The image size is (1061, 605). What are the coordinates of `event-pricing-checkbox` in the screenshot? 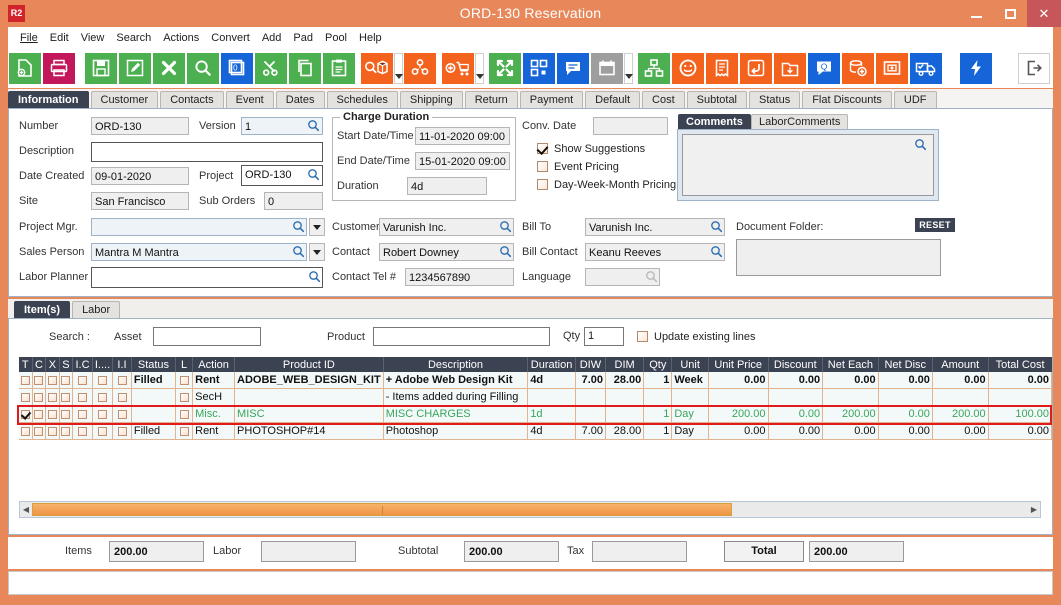 It's located at (542, 166).